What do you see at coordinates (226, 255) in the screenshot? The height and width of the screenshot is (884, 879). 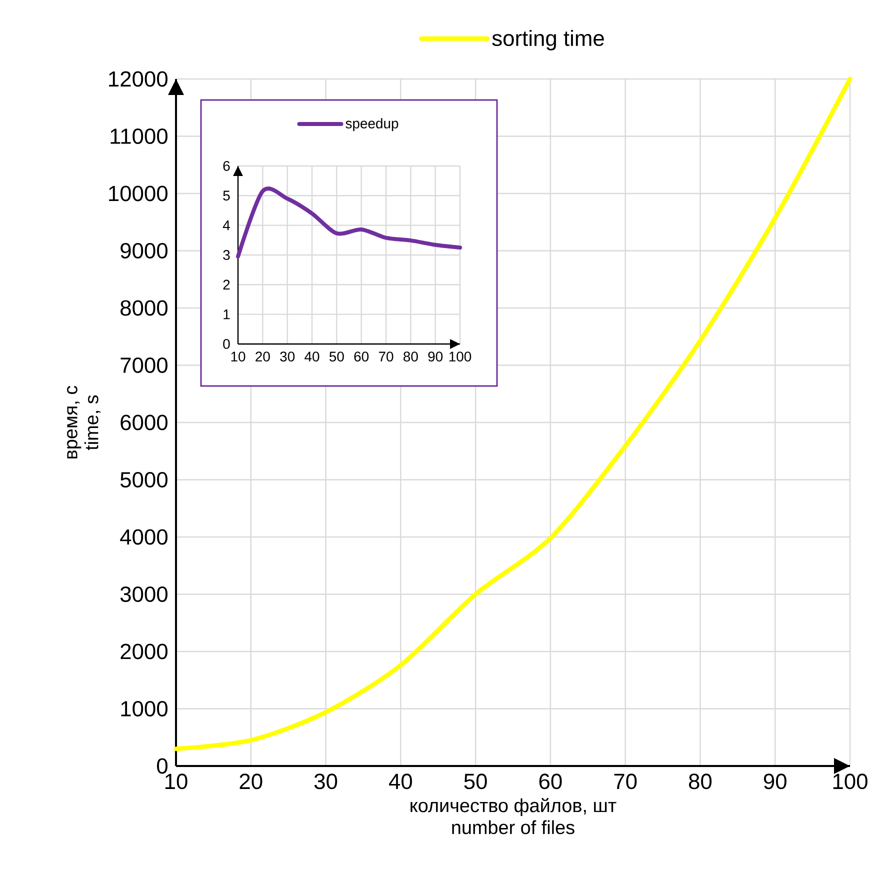 I see `y-tick-label: 3` at bounding box center [226, 255].